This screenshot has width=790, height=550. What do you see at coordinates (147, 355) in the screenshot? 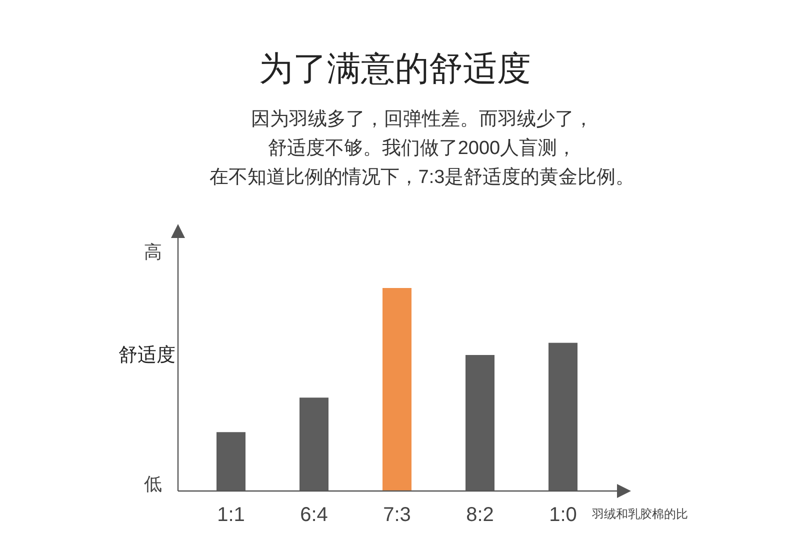
I see `ylabel: 舒适度` at bounding box center [147, 355].